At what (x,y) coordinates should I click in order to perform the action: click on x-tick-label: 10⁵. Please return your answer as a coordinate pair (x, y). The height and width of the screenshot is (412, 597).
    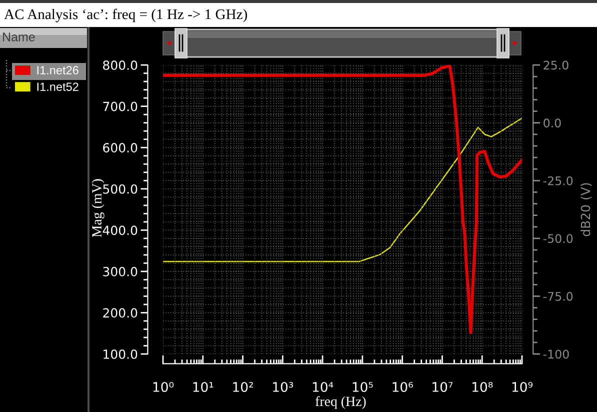
    Looking at the image, I should click on (362, 387).